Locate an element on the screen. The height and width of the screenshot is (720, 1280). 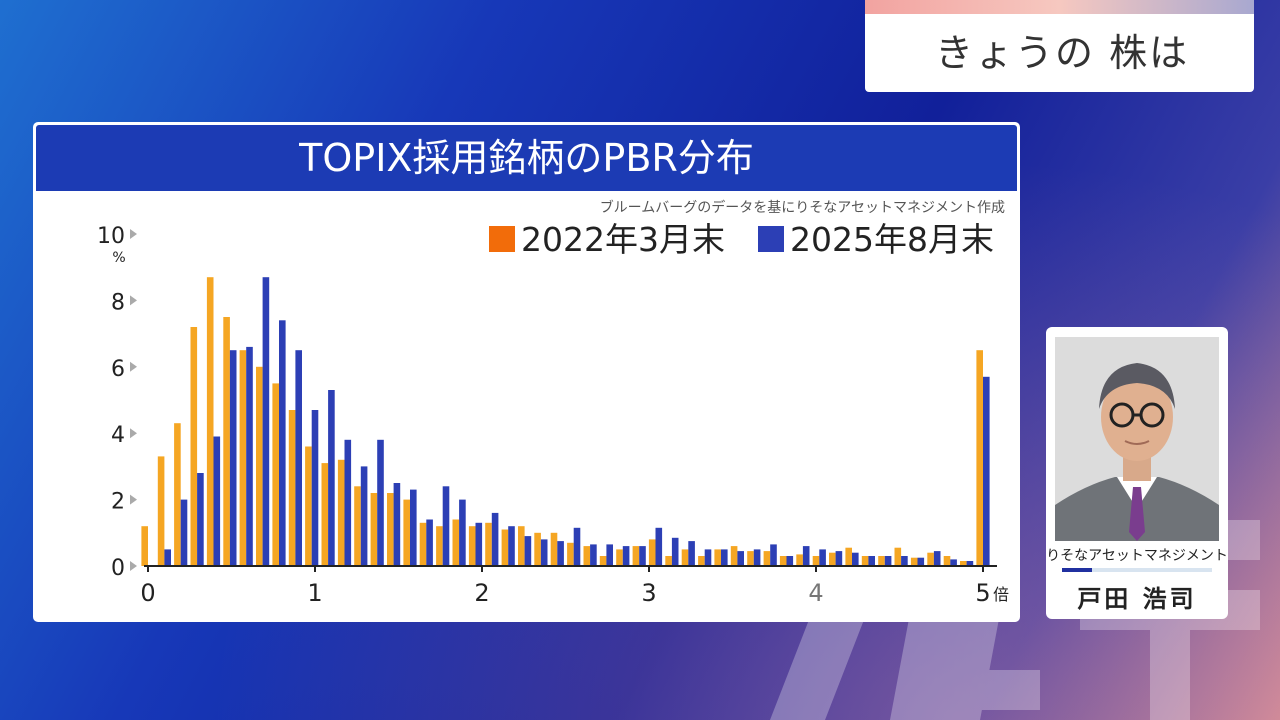
legend-label-2025: 2025年8月末 is located at coordinates (892, 239).